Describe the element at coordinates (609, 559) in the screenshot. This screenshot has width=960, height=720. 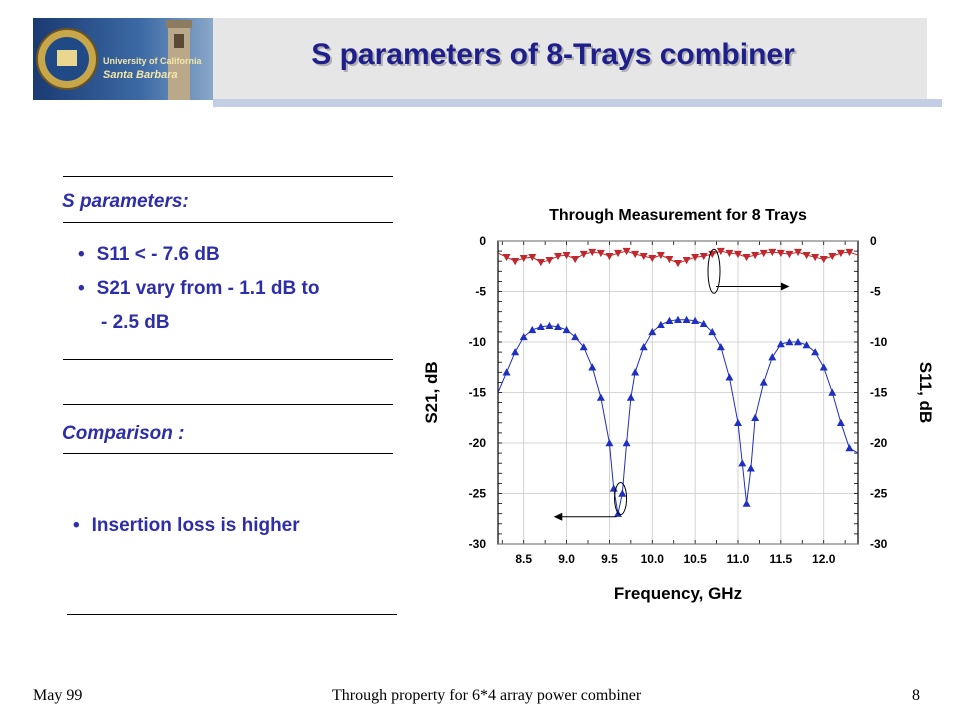
I see `x-tick-label: 9.5` at that location.